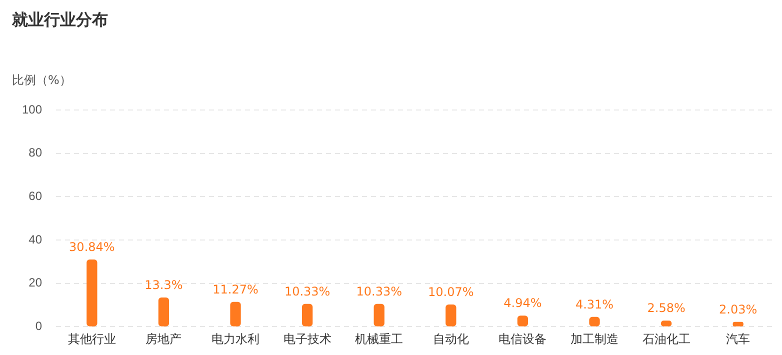 This screenshot has height=355, width=782. I want to click on chart-title: 就业行业分布, so click(60, 20).